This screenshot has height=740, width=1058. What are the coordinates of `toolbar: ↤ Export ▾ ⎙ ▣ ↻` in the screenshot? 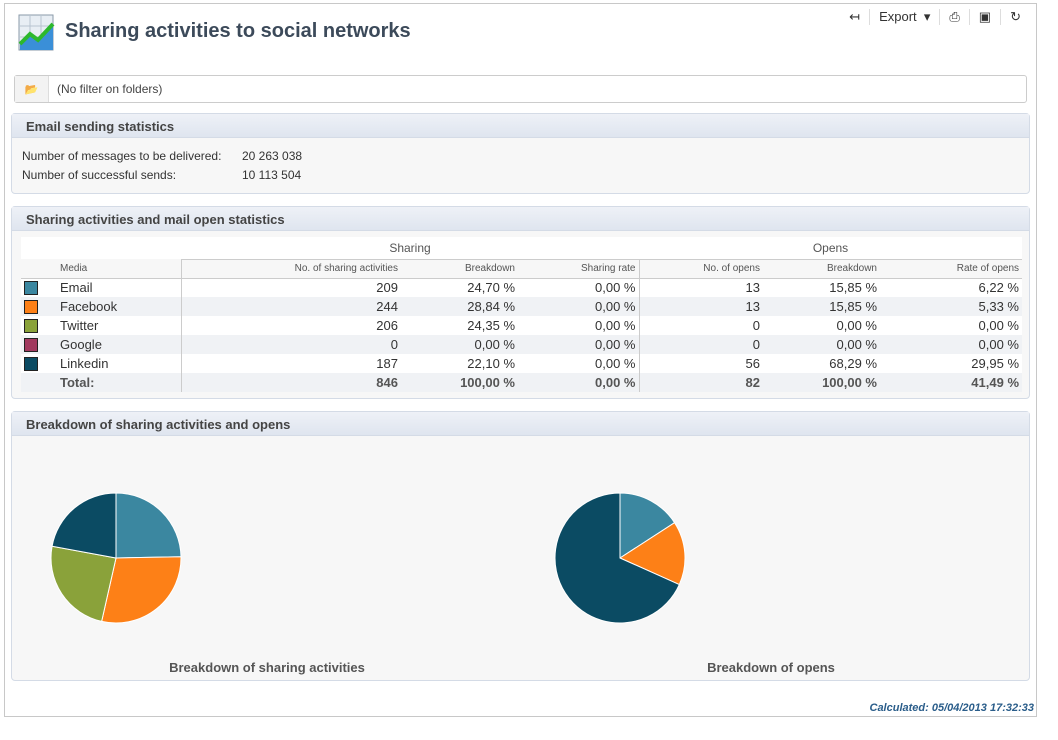 It's located at (935, 17).